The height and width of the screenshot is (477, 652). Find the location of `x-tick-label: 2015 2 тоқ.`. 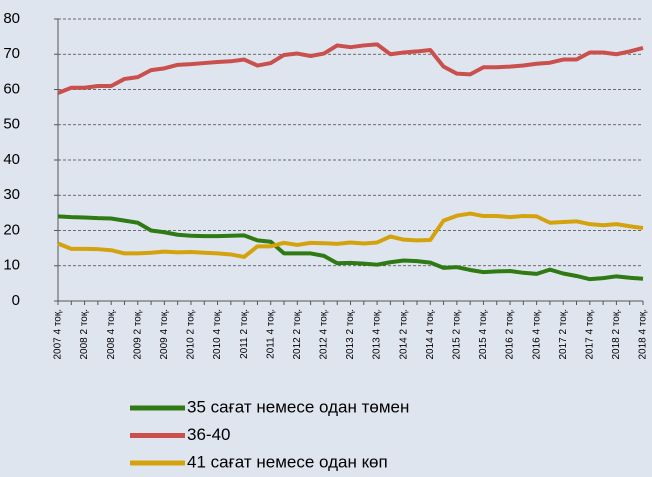

x-tick-label: 2015 2 тоқ. is located at coordinates (457, 334).